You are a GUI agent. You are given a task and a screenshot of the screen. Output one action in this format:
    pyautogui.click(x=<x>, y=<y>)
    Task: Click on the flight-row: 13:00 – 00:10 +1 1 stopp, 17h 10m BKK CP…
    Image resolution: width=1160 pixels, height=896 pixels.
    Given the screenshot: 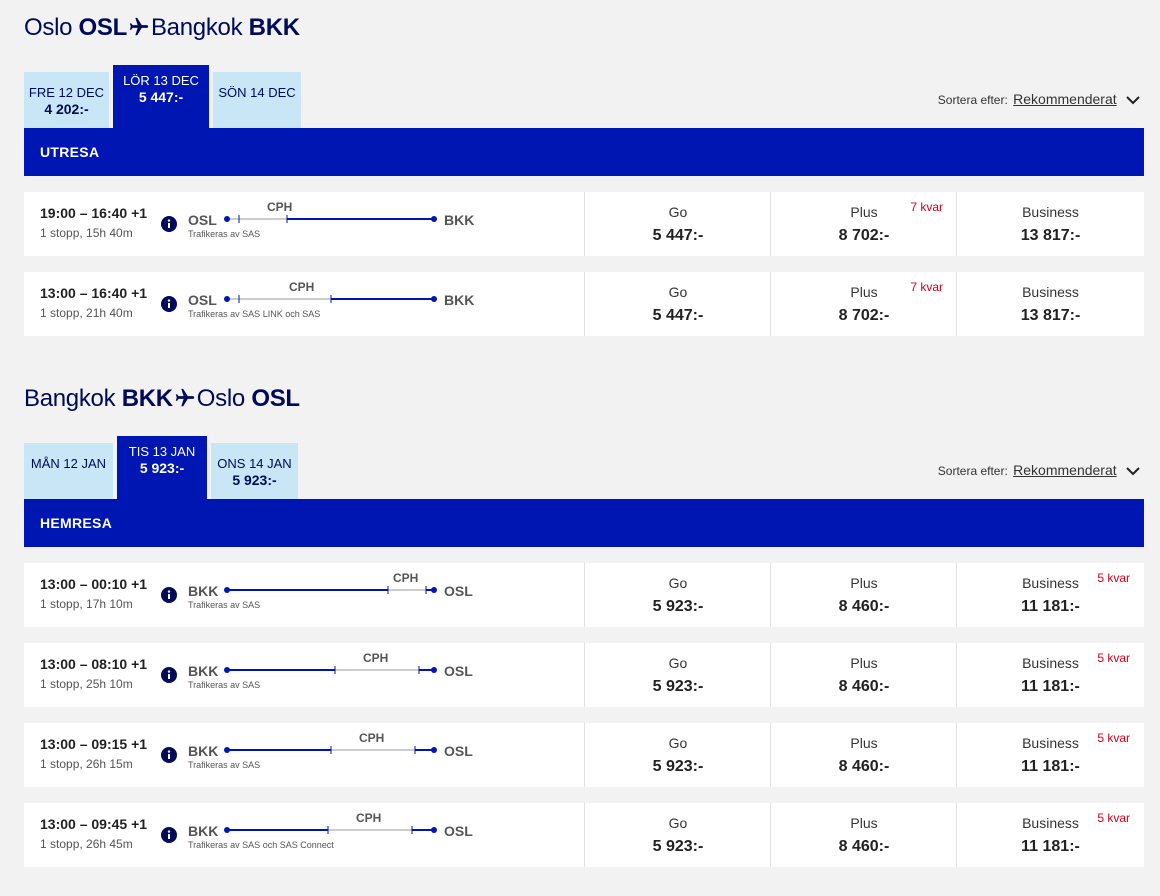 What is the action you would take?
    pyautogui.click(x=584, y=595)
    